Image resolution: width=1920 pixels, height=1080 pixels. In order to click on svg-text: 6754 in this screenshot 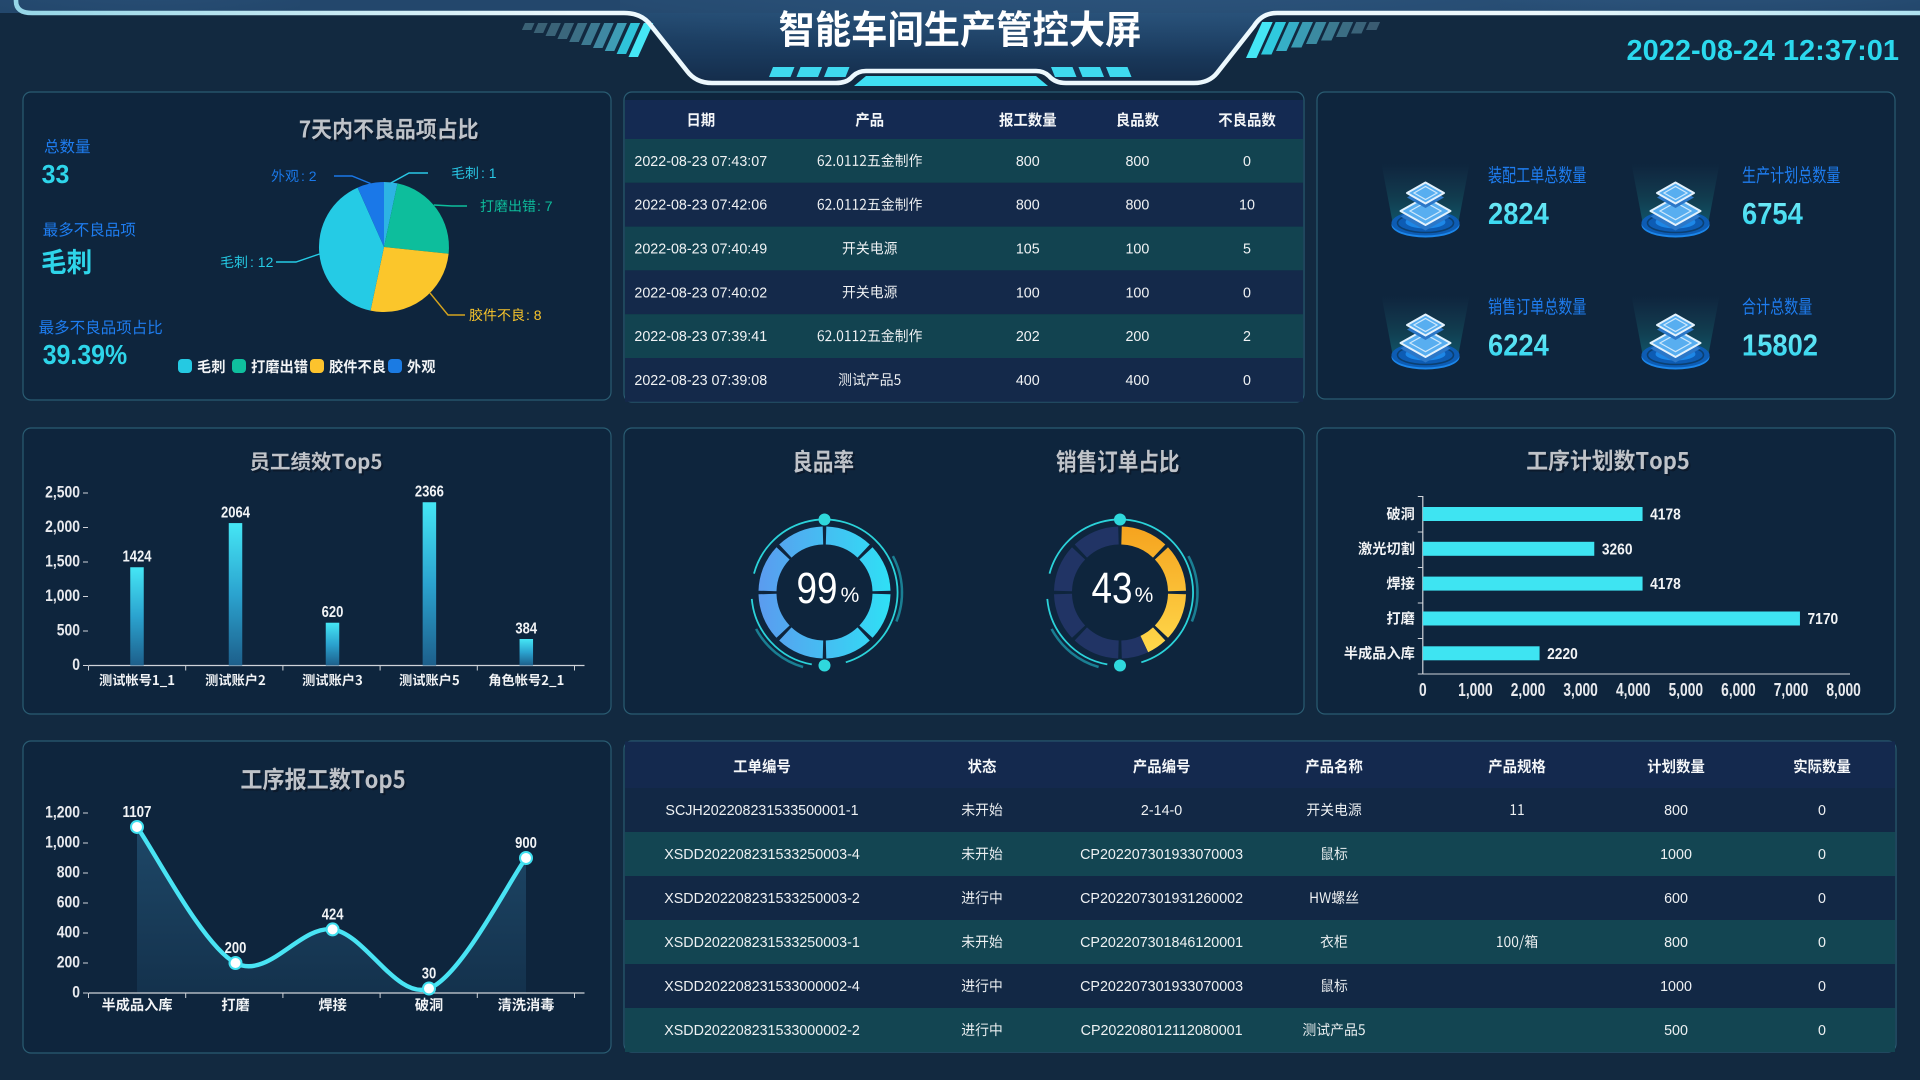, I will do `click(1772, 213)`.